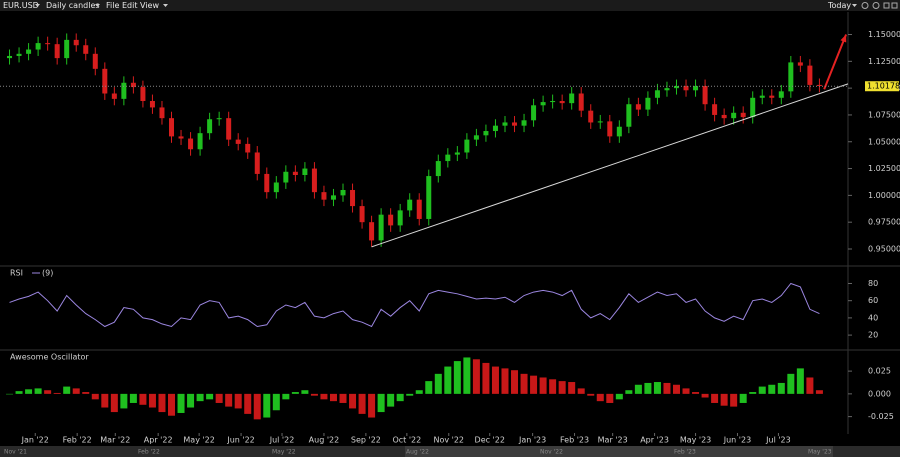 The height and width of the screenshot is (457, 900). Describe the element at coordinates (448, 440) in the screenshot. I see `x-tick-label: Nov '22` at that location.